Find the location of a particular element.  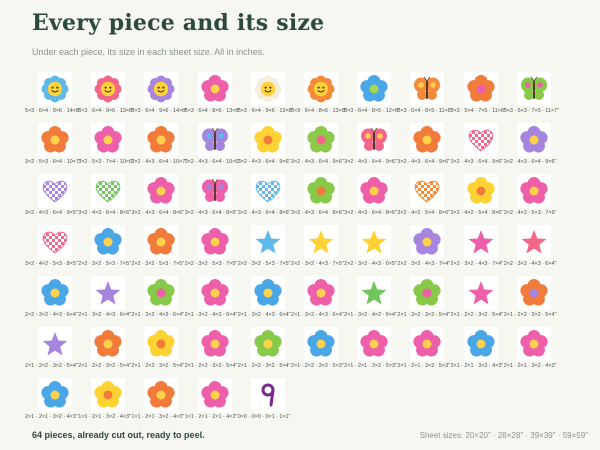

smiley-icon is located at coordinates (268, 89).